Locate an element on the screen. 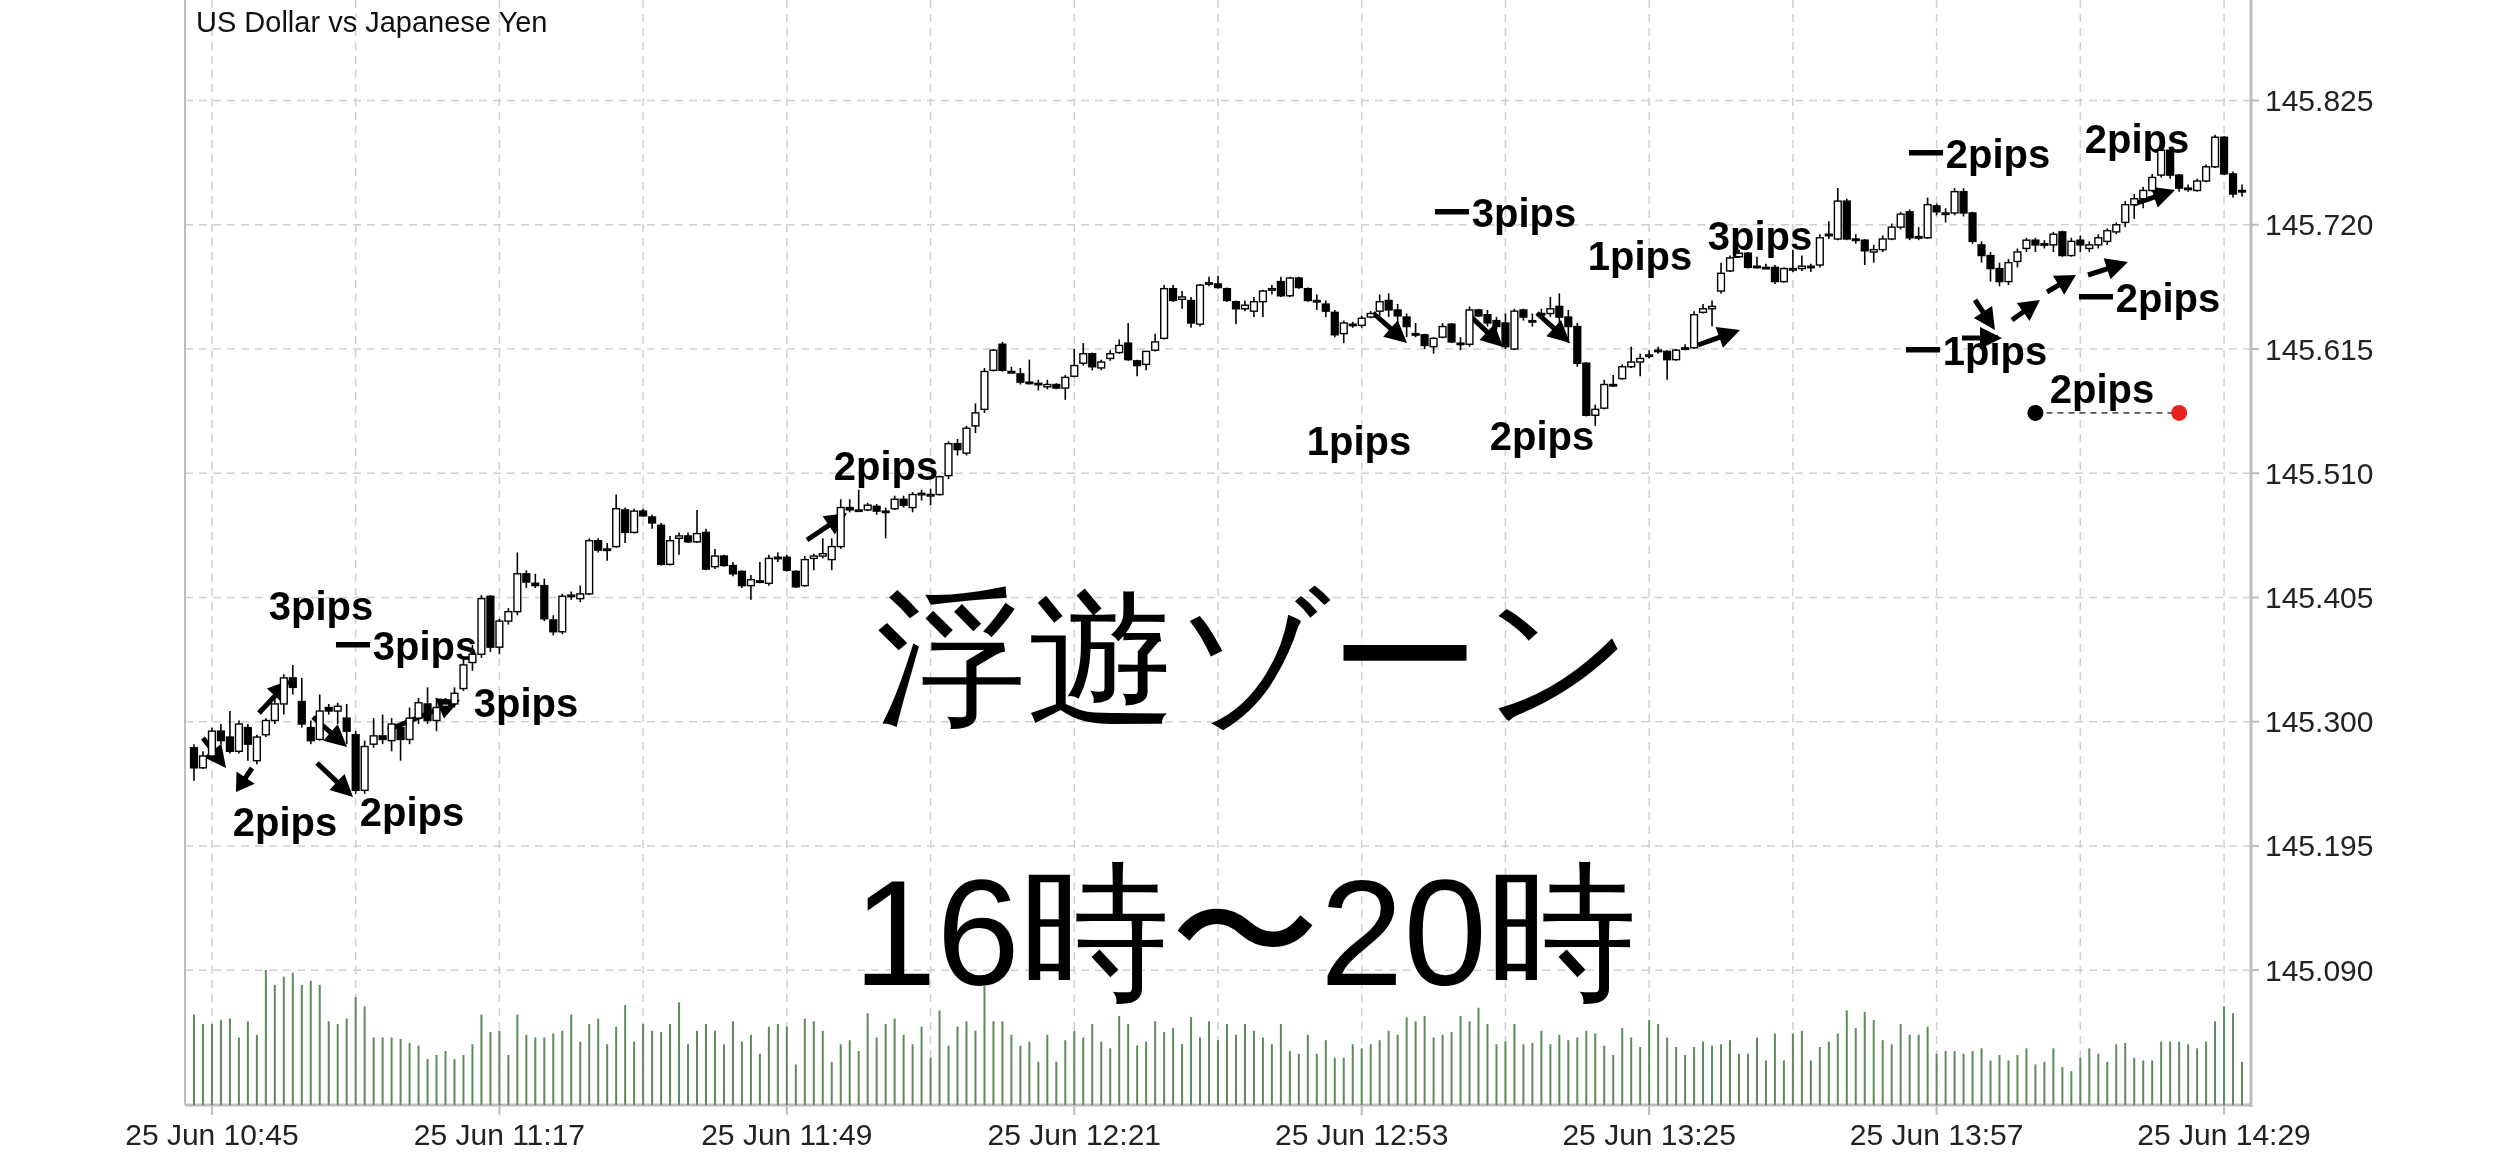 The width and height of the screenshot is (2514, 1156). annotation: ー2pips is located at coordinates (1978, 154).